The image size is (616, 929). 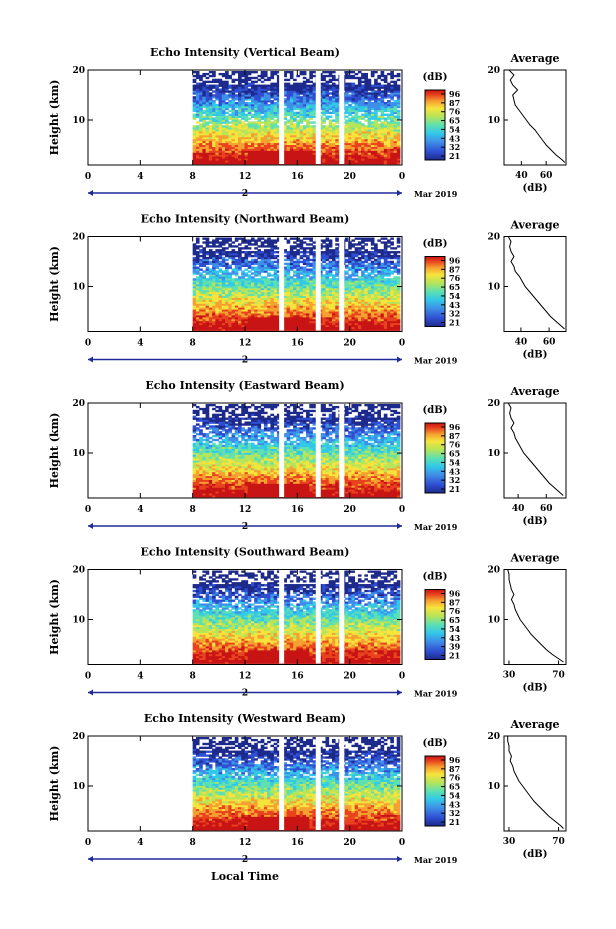 What do you see at coordinates (436, 194) in the screenshot?
I see `date-axis-label: Mar 2019` at bounding box center [436, 194].